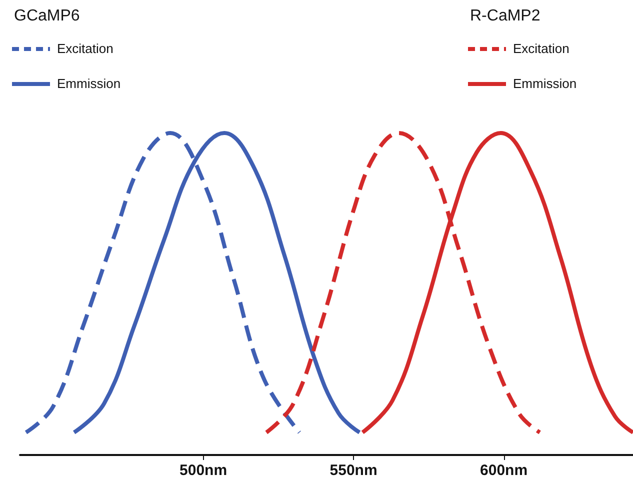  What do you see at coordinates (504, 470) in the screenshot?
I see `x-tick-label: 600nm` at bounding box center [504, 470].